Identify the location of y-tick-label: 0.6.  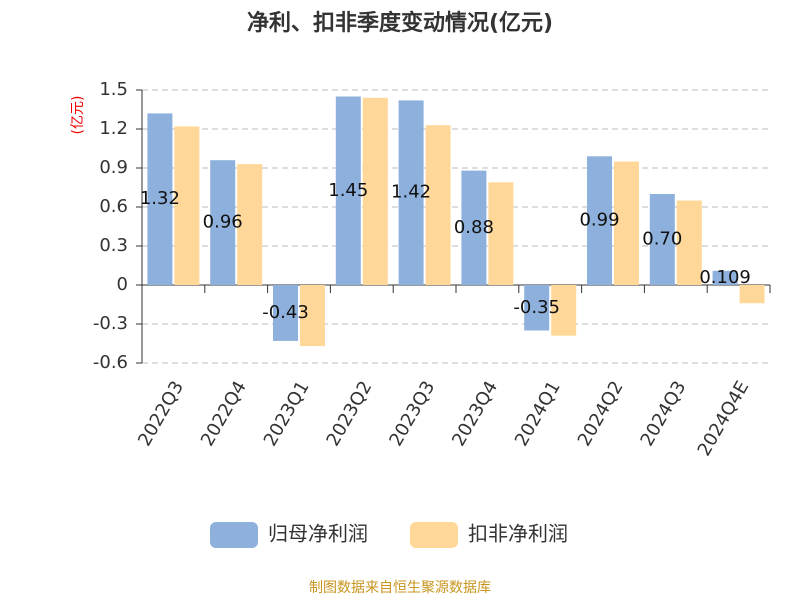
(113, 206).